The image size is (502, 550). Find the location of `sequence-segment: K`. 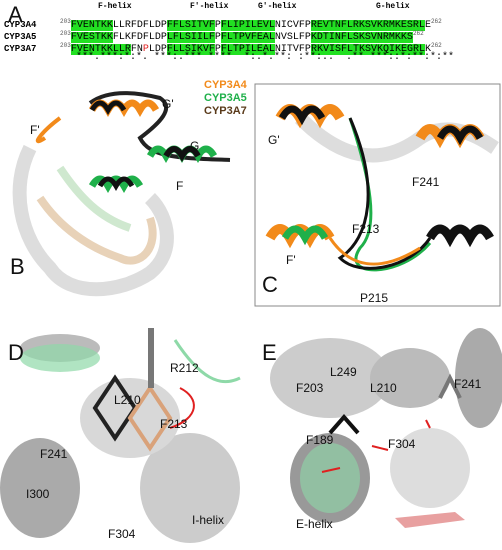

sequence-segment: K is located at coordinates (427, 49).